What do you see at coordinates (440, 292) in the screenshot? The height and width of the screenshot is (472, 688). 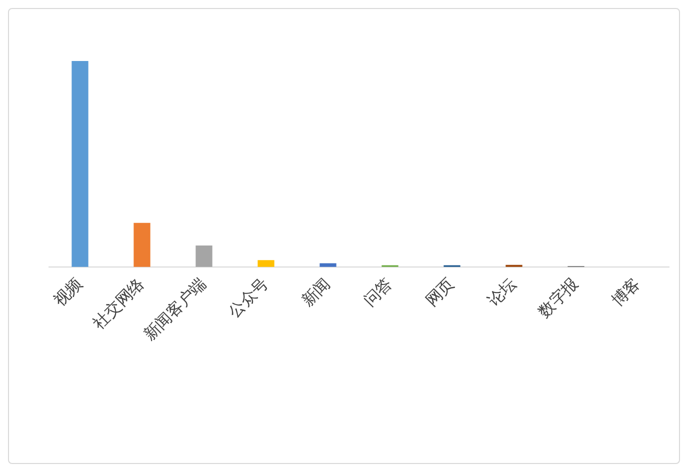 I see `x-tick-label: 网页` at bounding box center [440, 292].